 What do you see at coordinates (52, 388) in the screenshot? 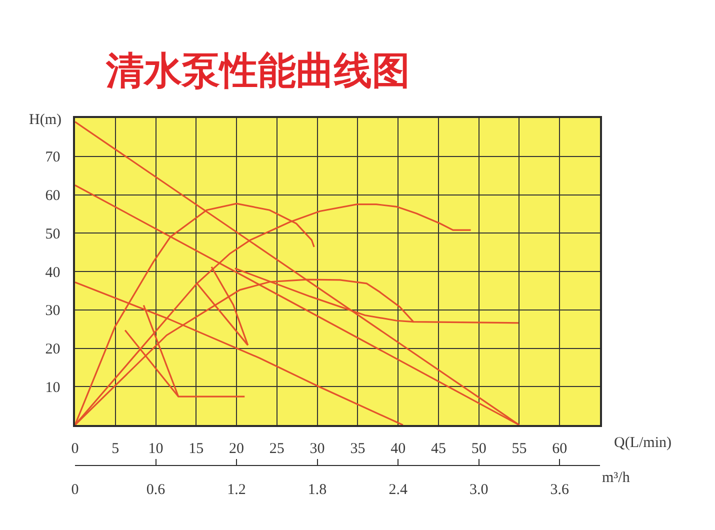
I see `y-tick-label: 10` at bounding box center [52, 388].